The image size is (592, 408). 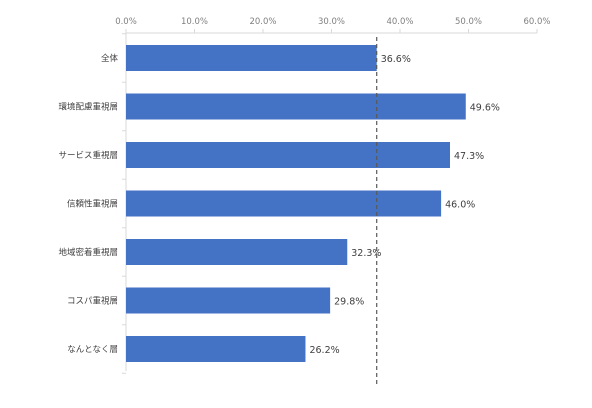 What do you see at coordinates (92, 204) in the screenshot?
I see `category-label: 信頼性重視層` at bounding box center [92, 204].